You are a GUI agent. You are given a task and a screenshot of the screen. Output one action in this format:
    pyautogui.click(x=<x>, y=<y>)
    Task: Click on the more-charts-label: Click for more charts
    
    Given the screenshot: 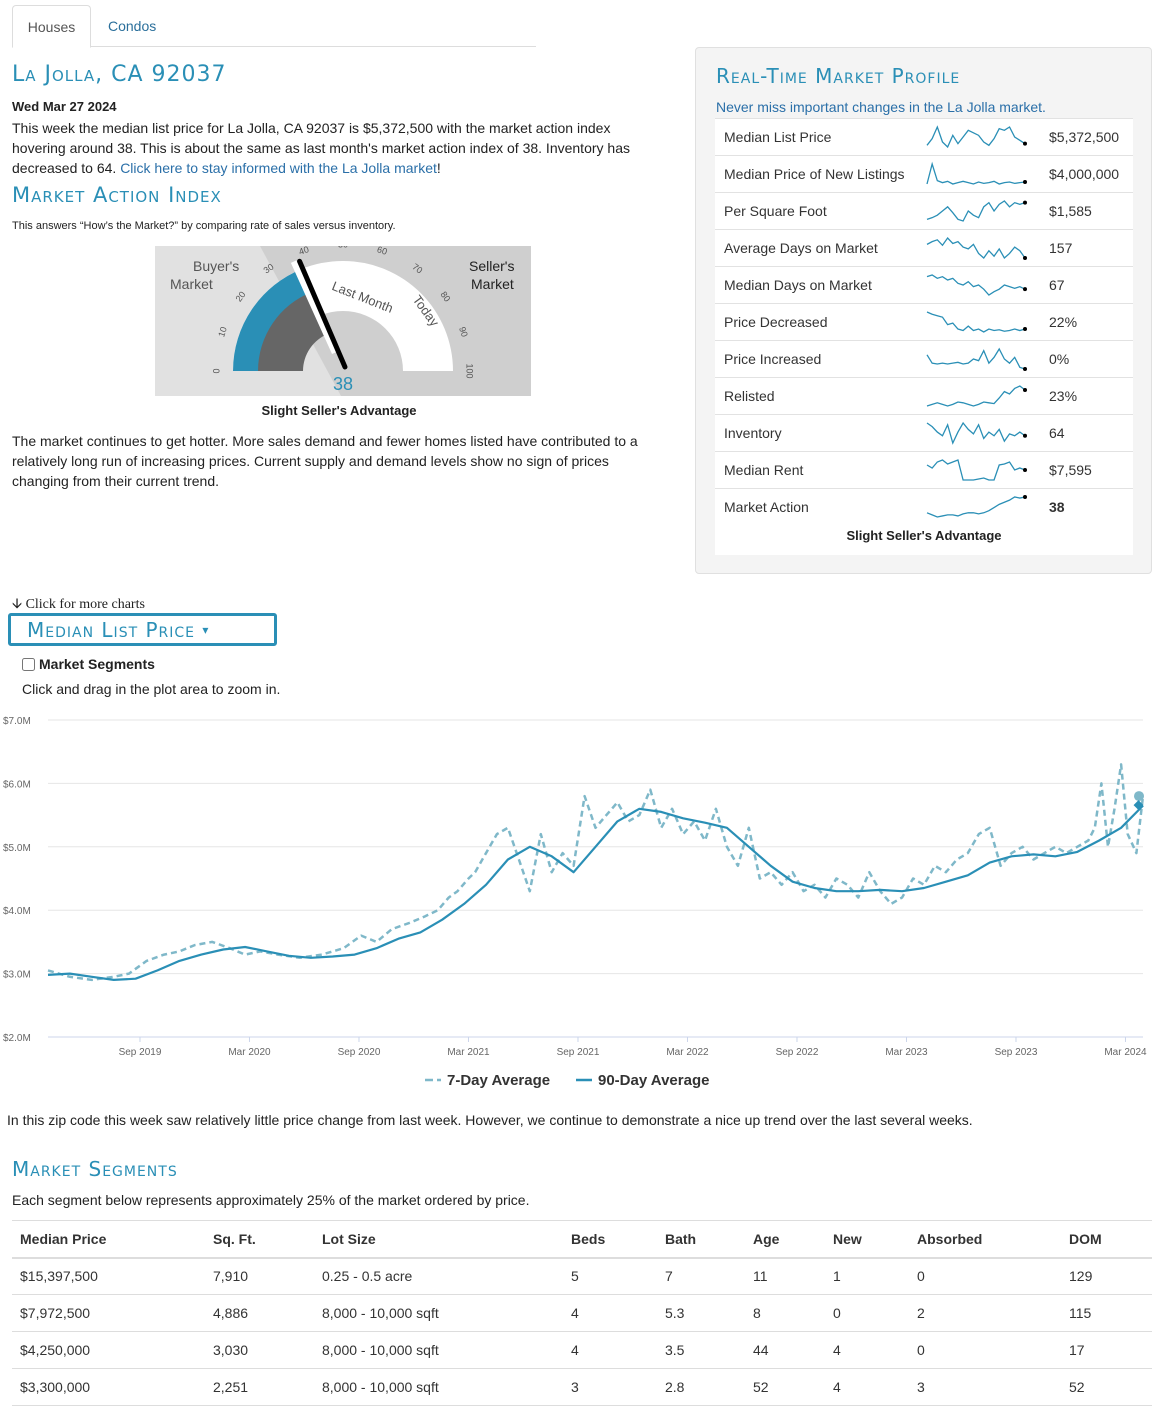 What is the action you would take?
    pyautogui.click(x=85, y=604)
    